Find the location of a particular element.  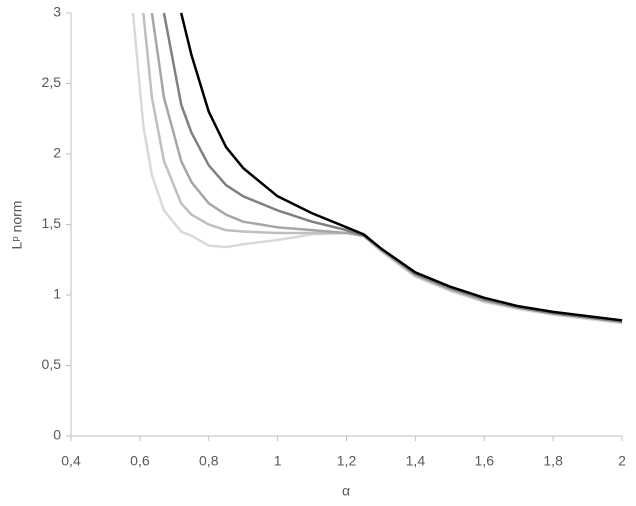

y-tick-label: 2 is located at coordinates (57, 153).